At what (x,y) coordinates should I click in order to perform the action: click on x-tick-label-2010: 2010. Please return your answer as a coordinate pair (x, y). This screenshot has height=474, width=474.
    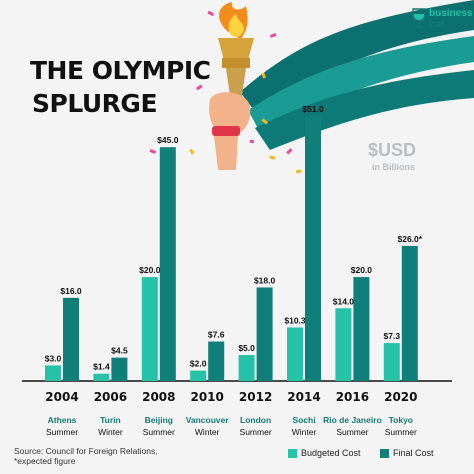
    Looking at the image, I should click on (206, 397).